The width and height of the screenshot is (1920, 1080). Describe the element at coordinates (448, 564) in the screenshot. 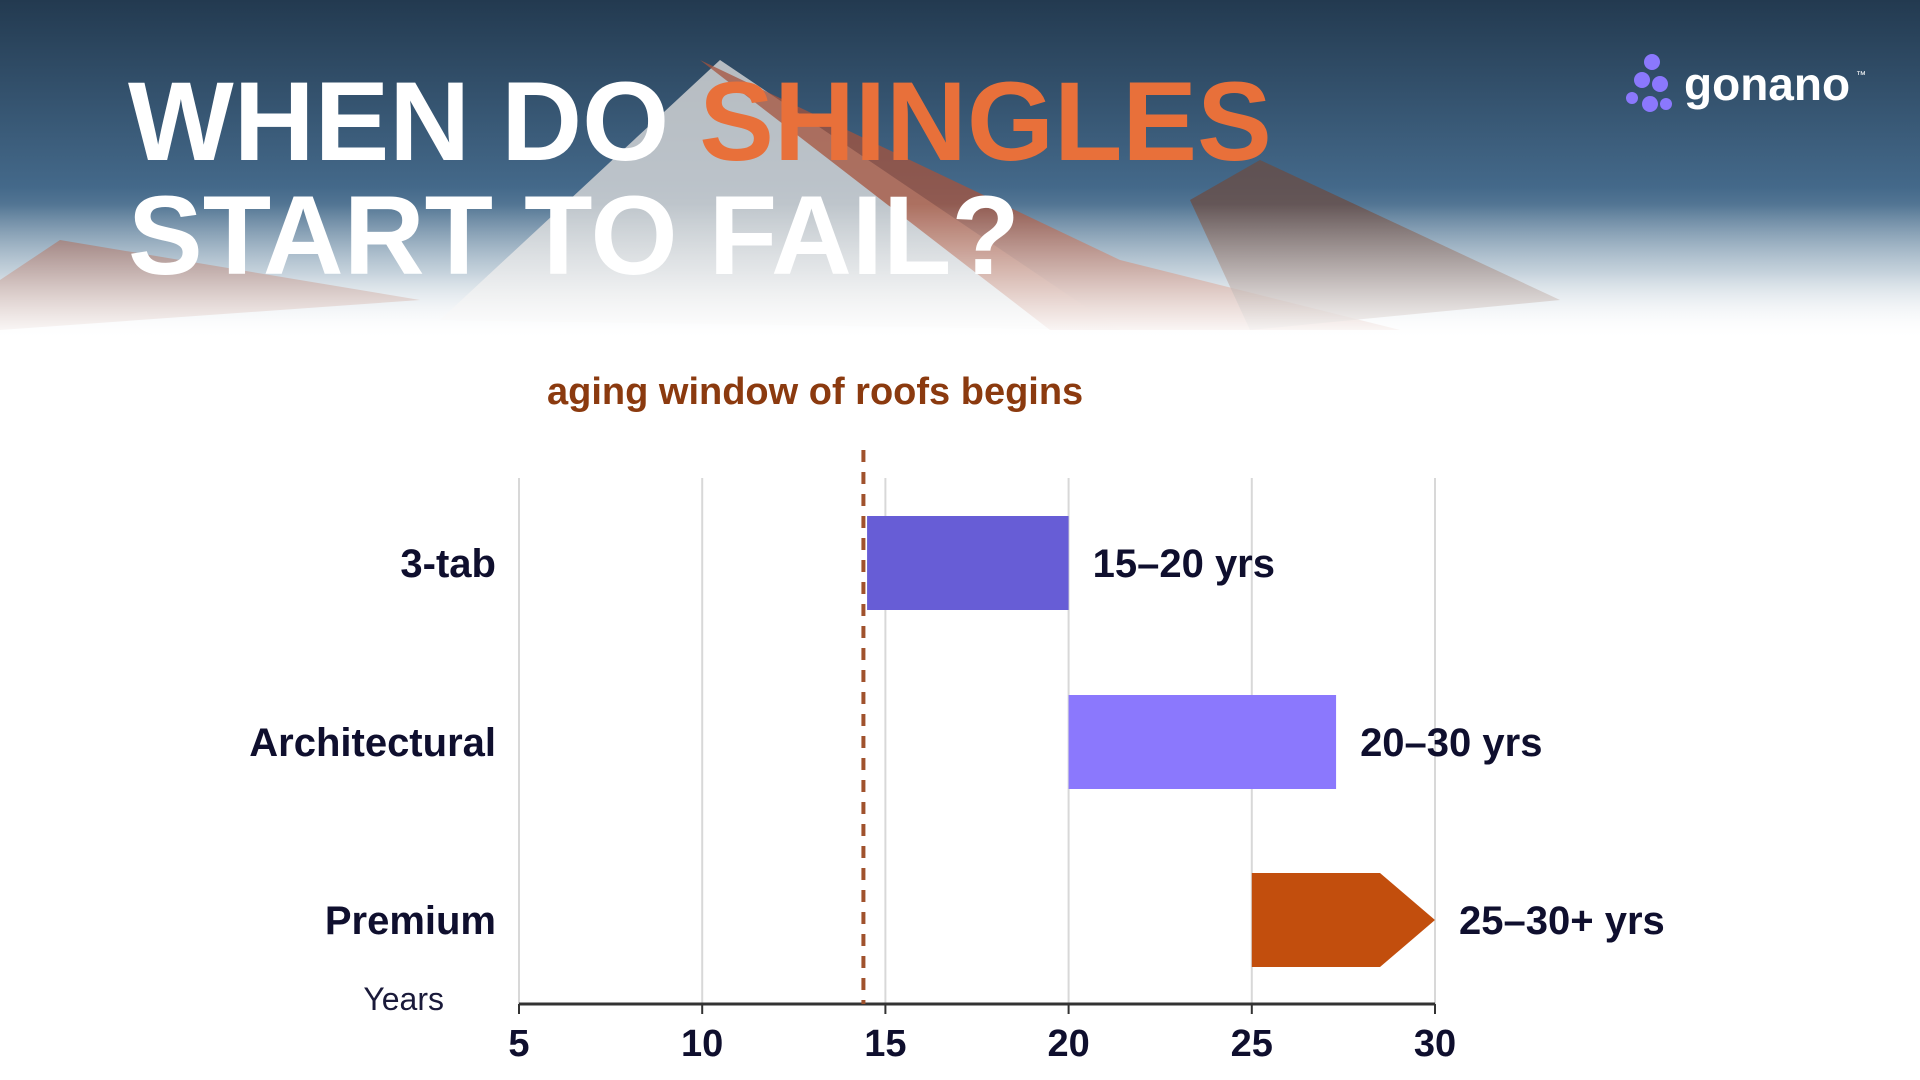

I see `category-label: 3-tab` at that location.